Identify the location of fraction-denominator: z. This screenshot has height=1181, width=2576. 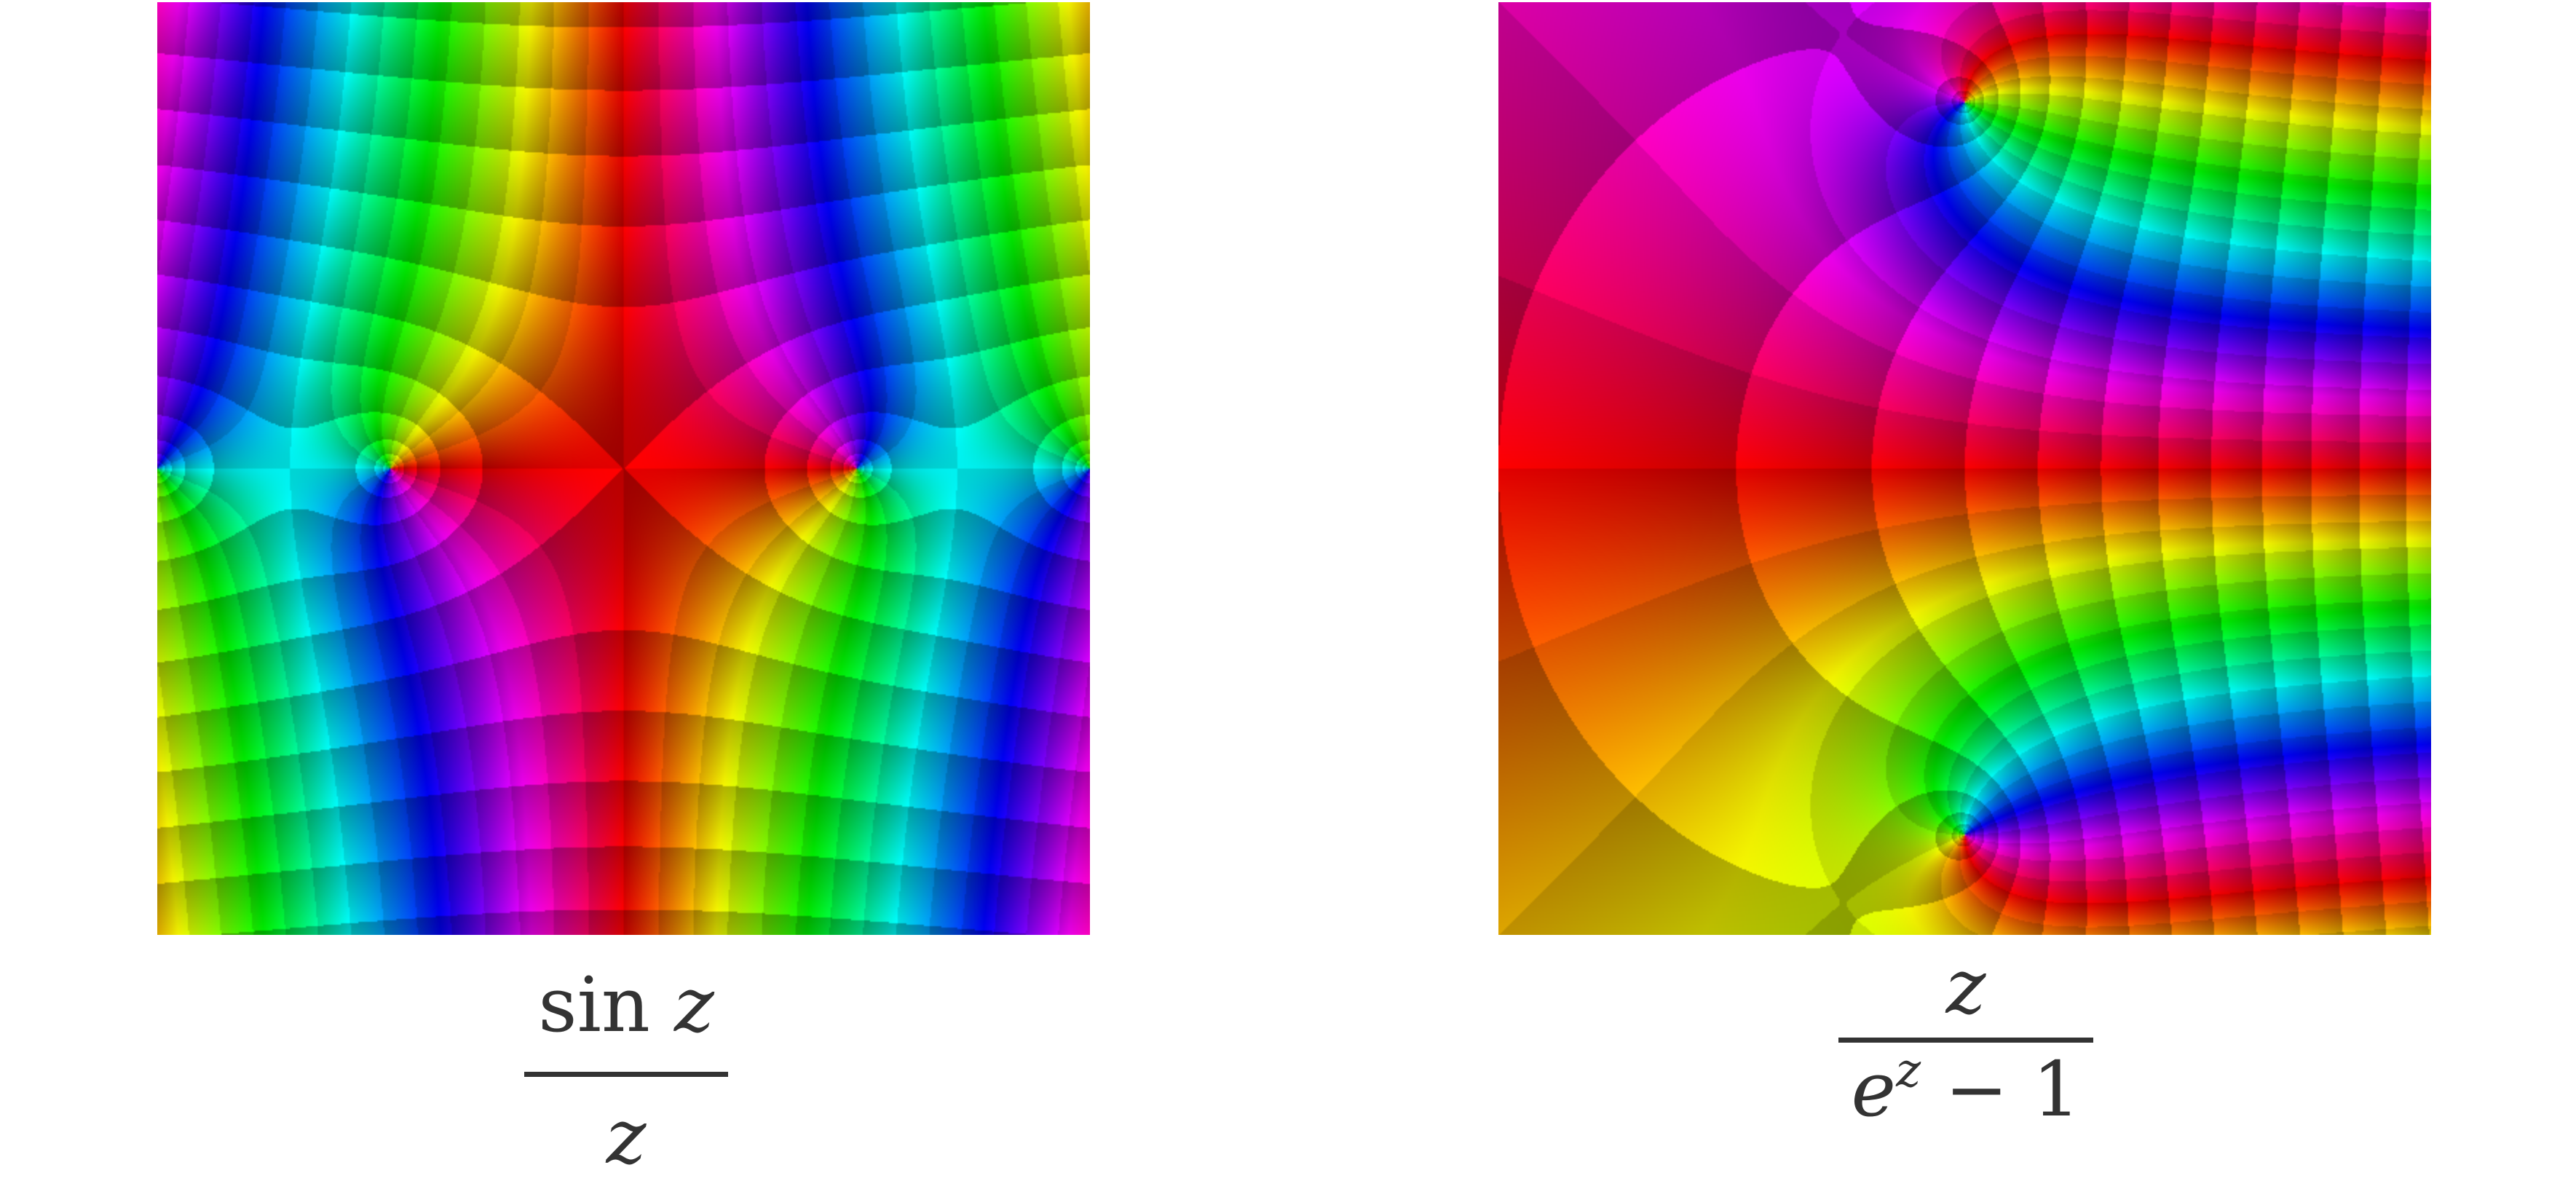
(626, 1137).